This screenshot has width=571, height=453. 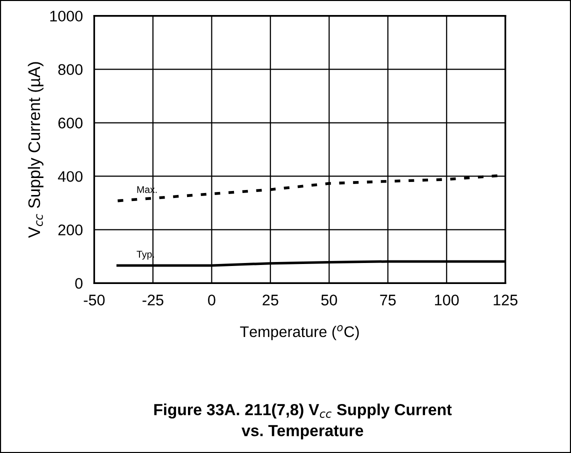 I want to click on x-tick-label: 50, so click(x=329, y=300).